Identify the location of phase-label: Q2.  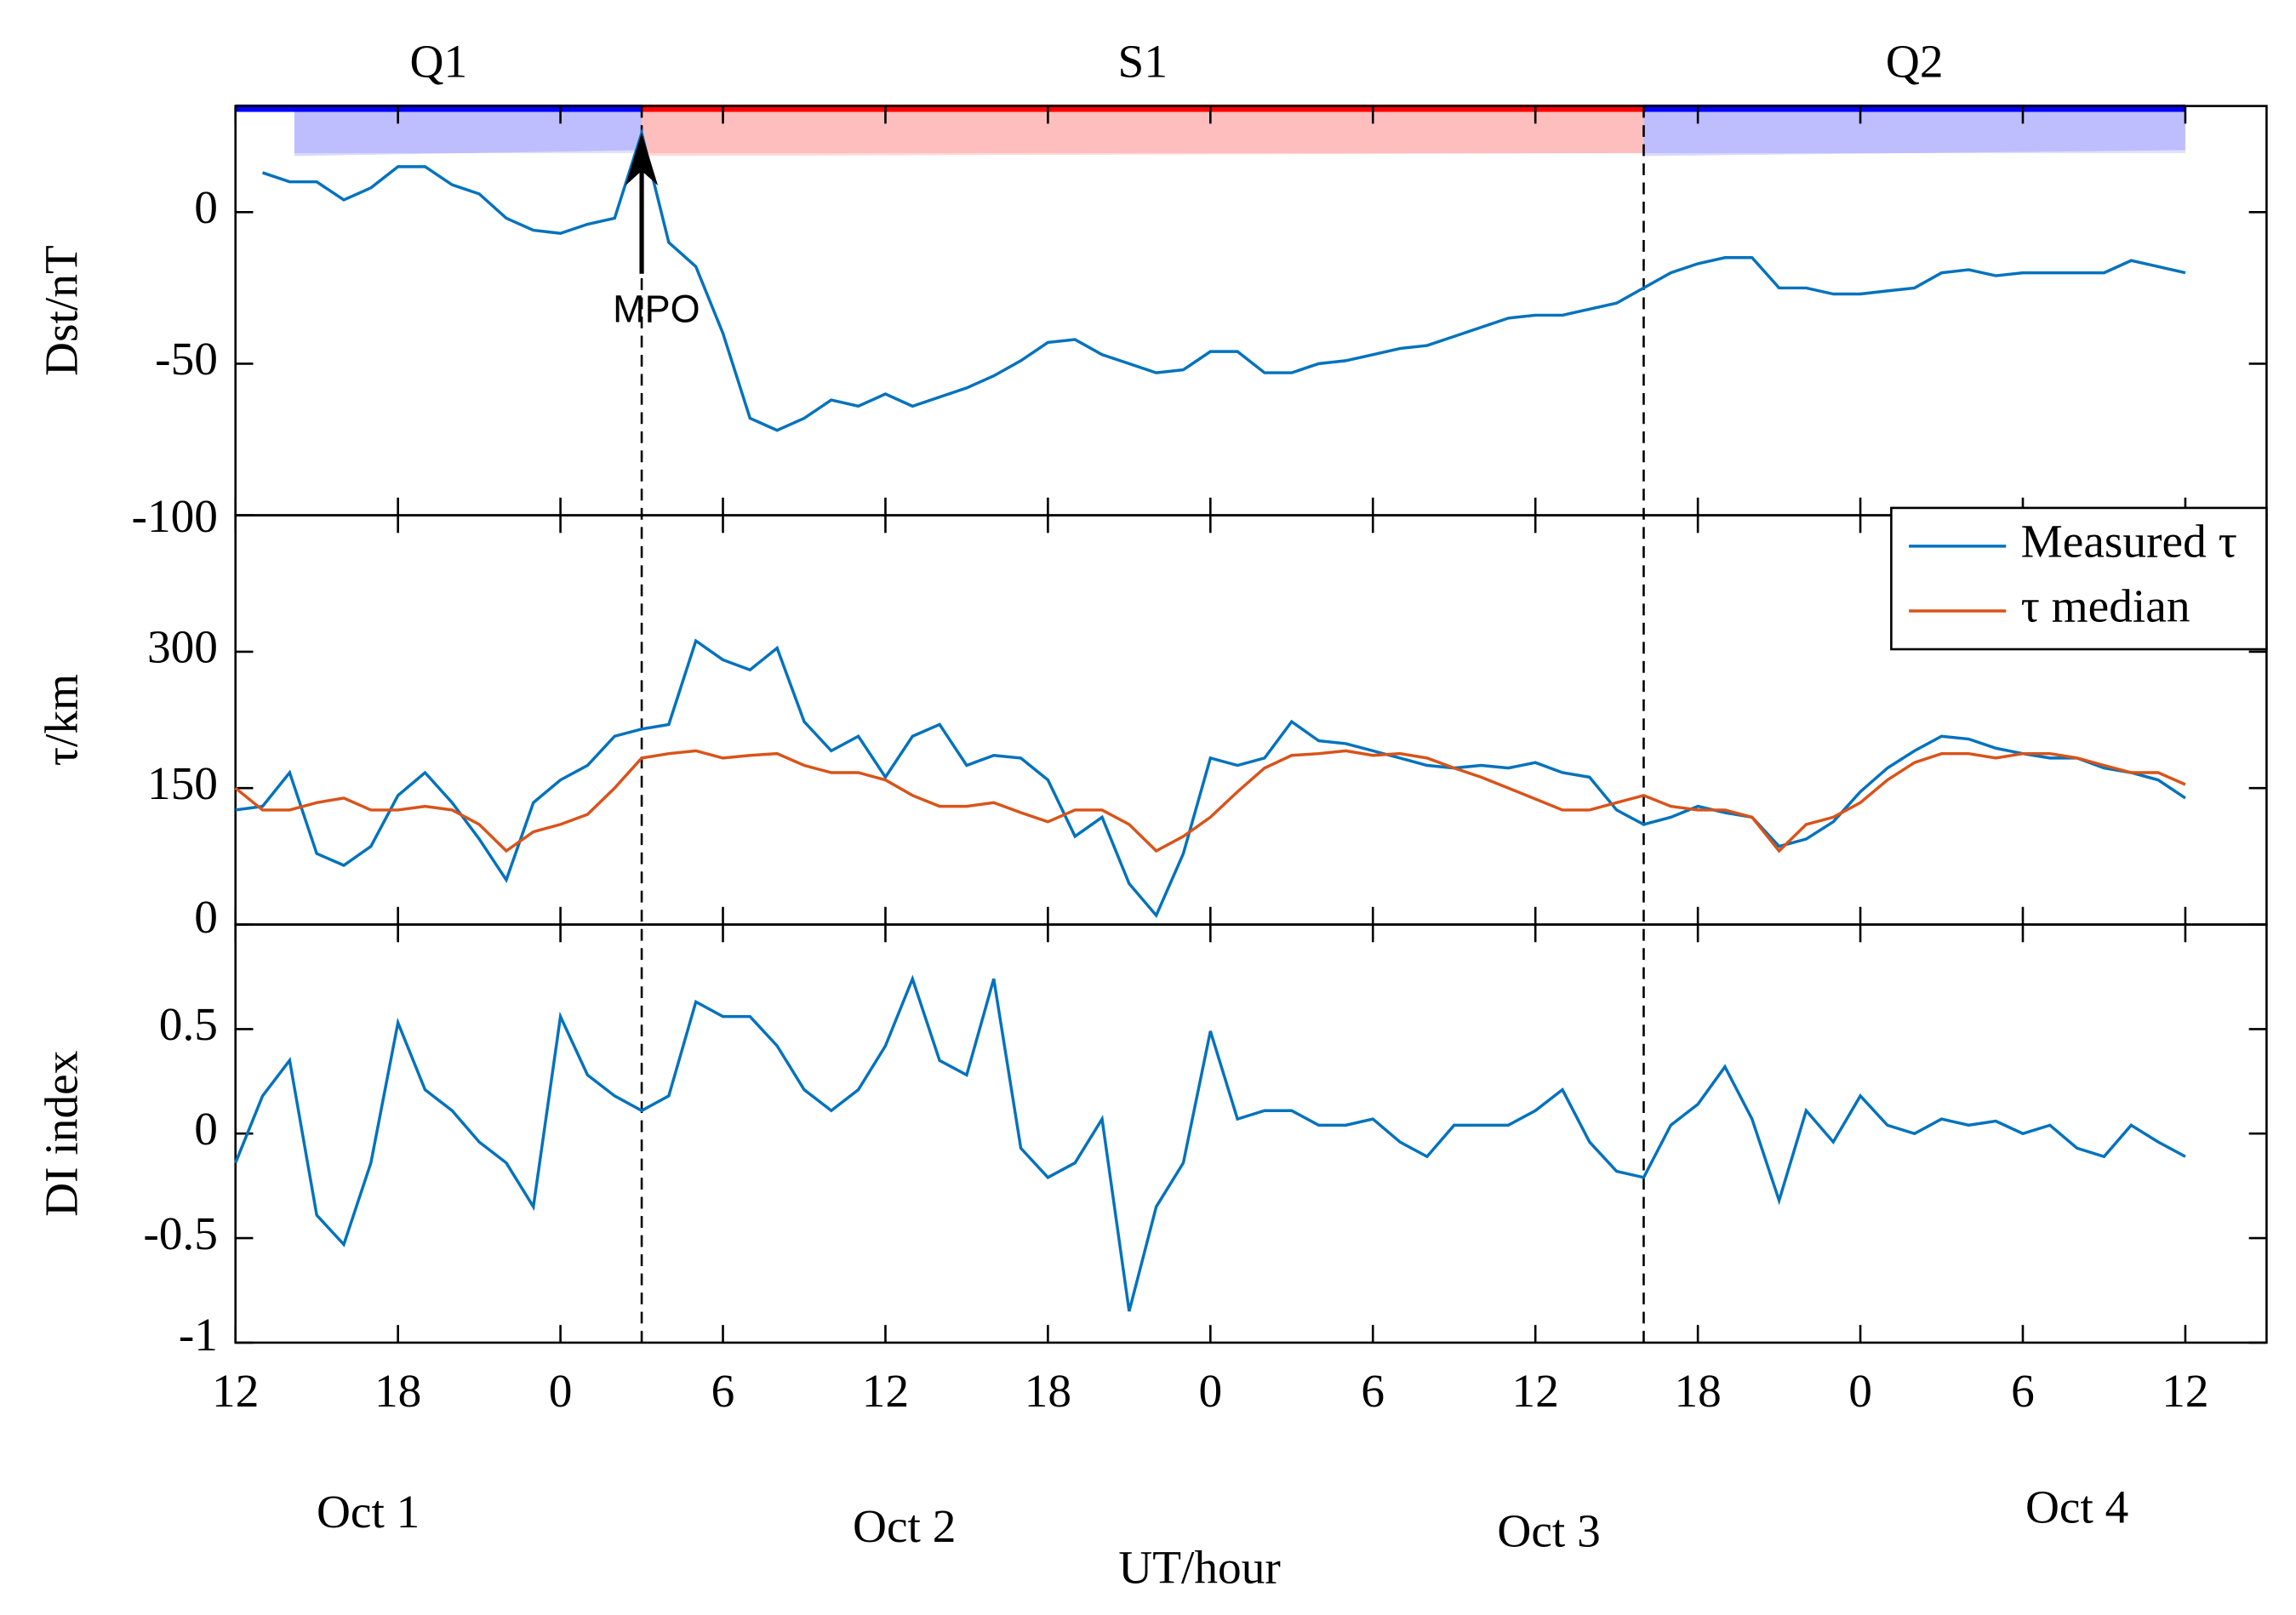
(1915, 62).